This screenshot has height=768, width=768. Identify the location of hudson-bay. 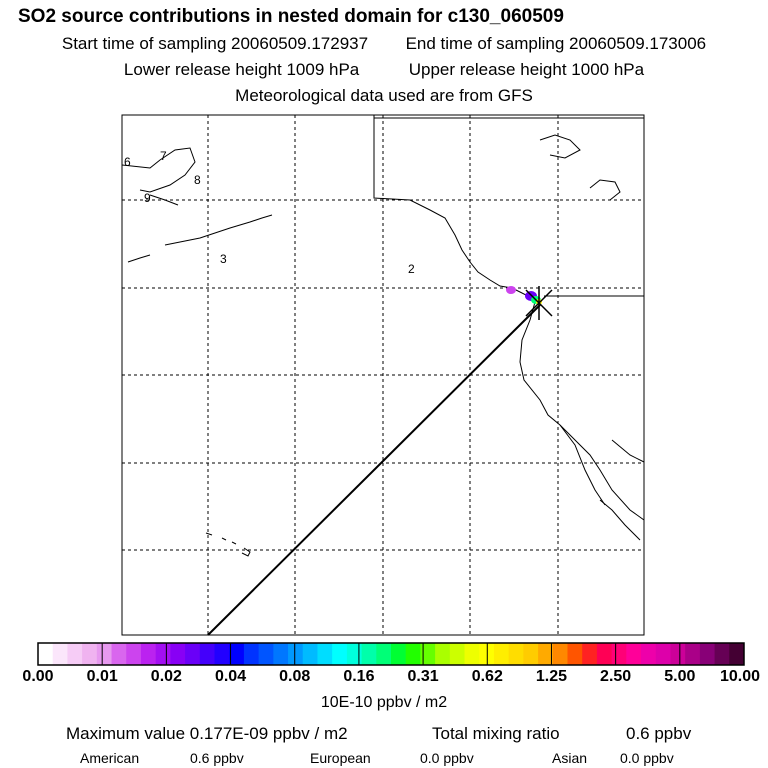
(605, 190).